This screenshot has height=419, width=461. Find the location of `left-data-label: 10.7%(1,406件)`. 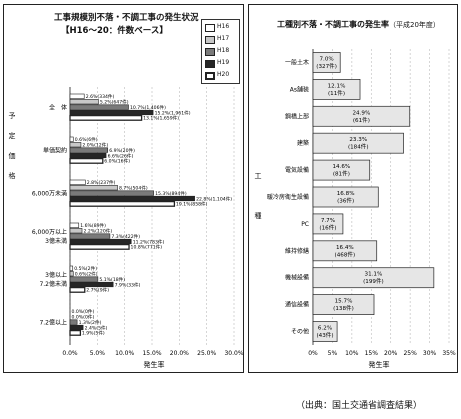

left-data-label: 10.7%(1,406件) is located at coordinates (148, 107).